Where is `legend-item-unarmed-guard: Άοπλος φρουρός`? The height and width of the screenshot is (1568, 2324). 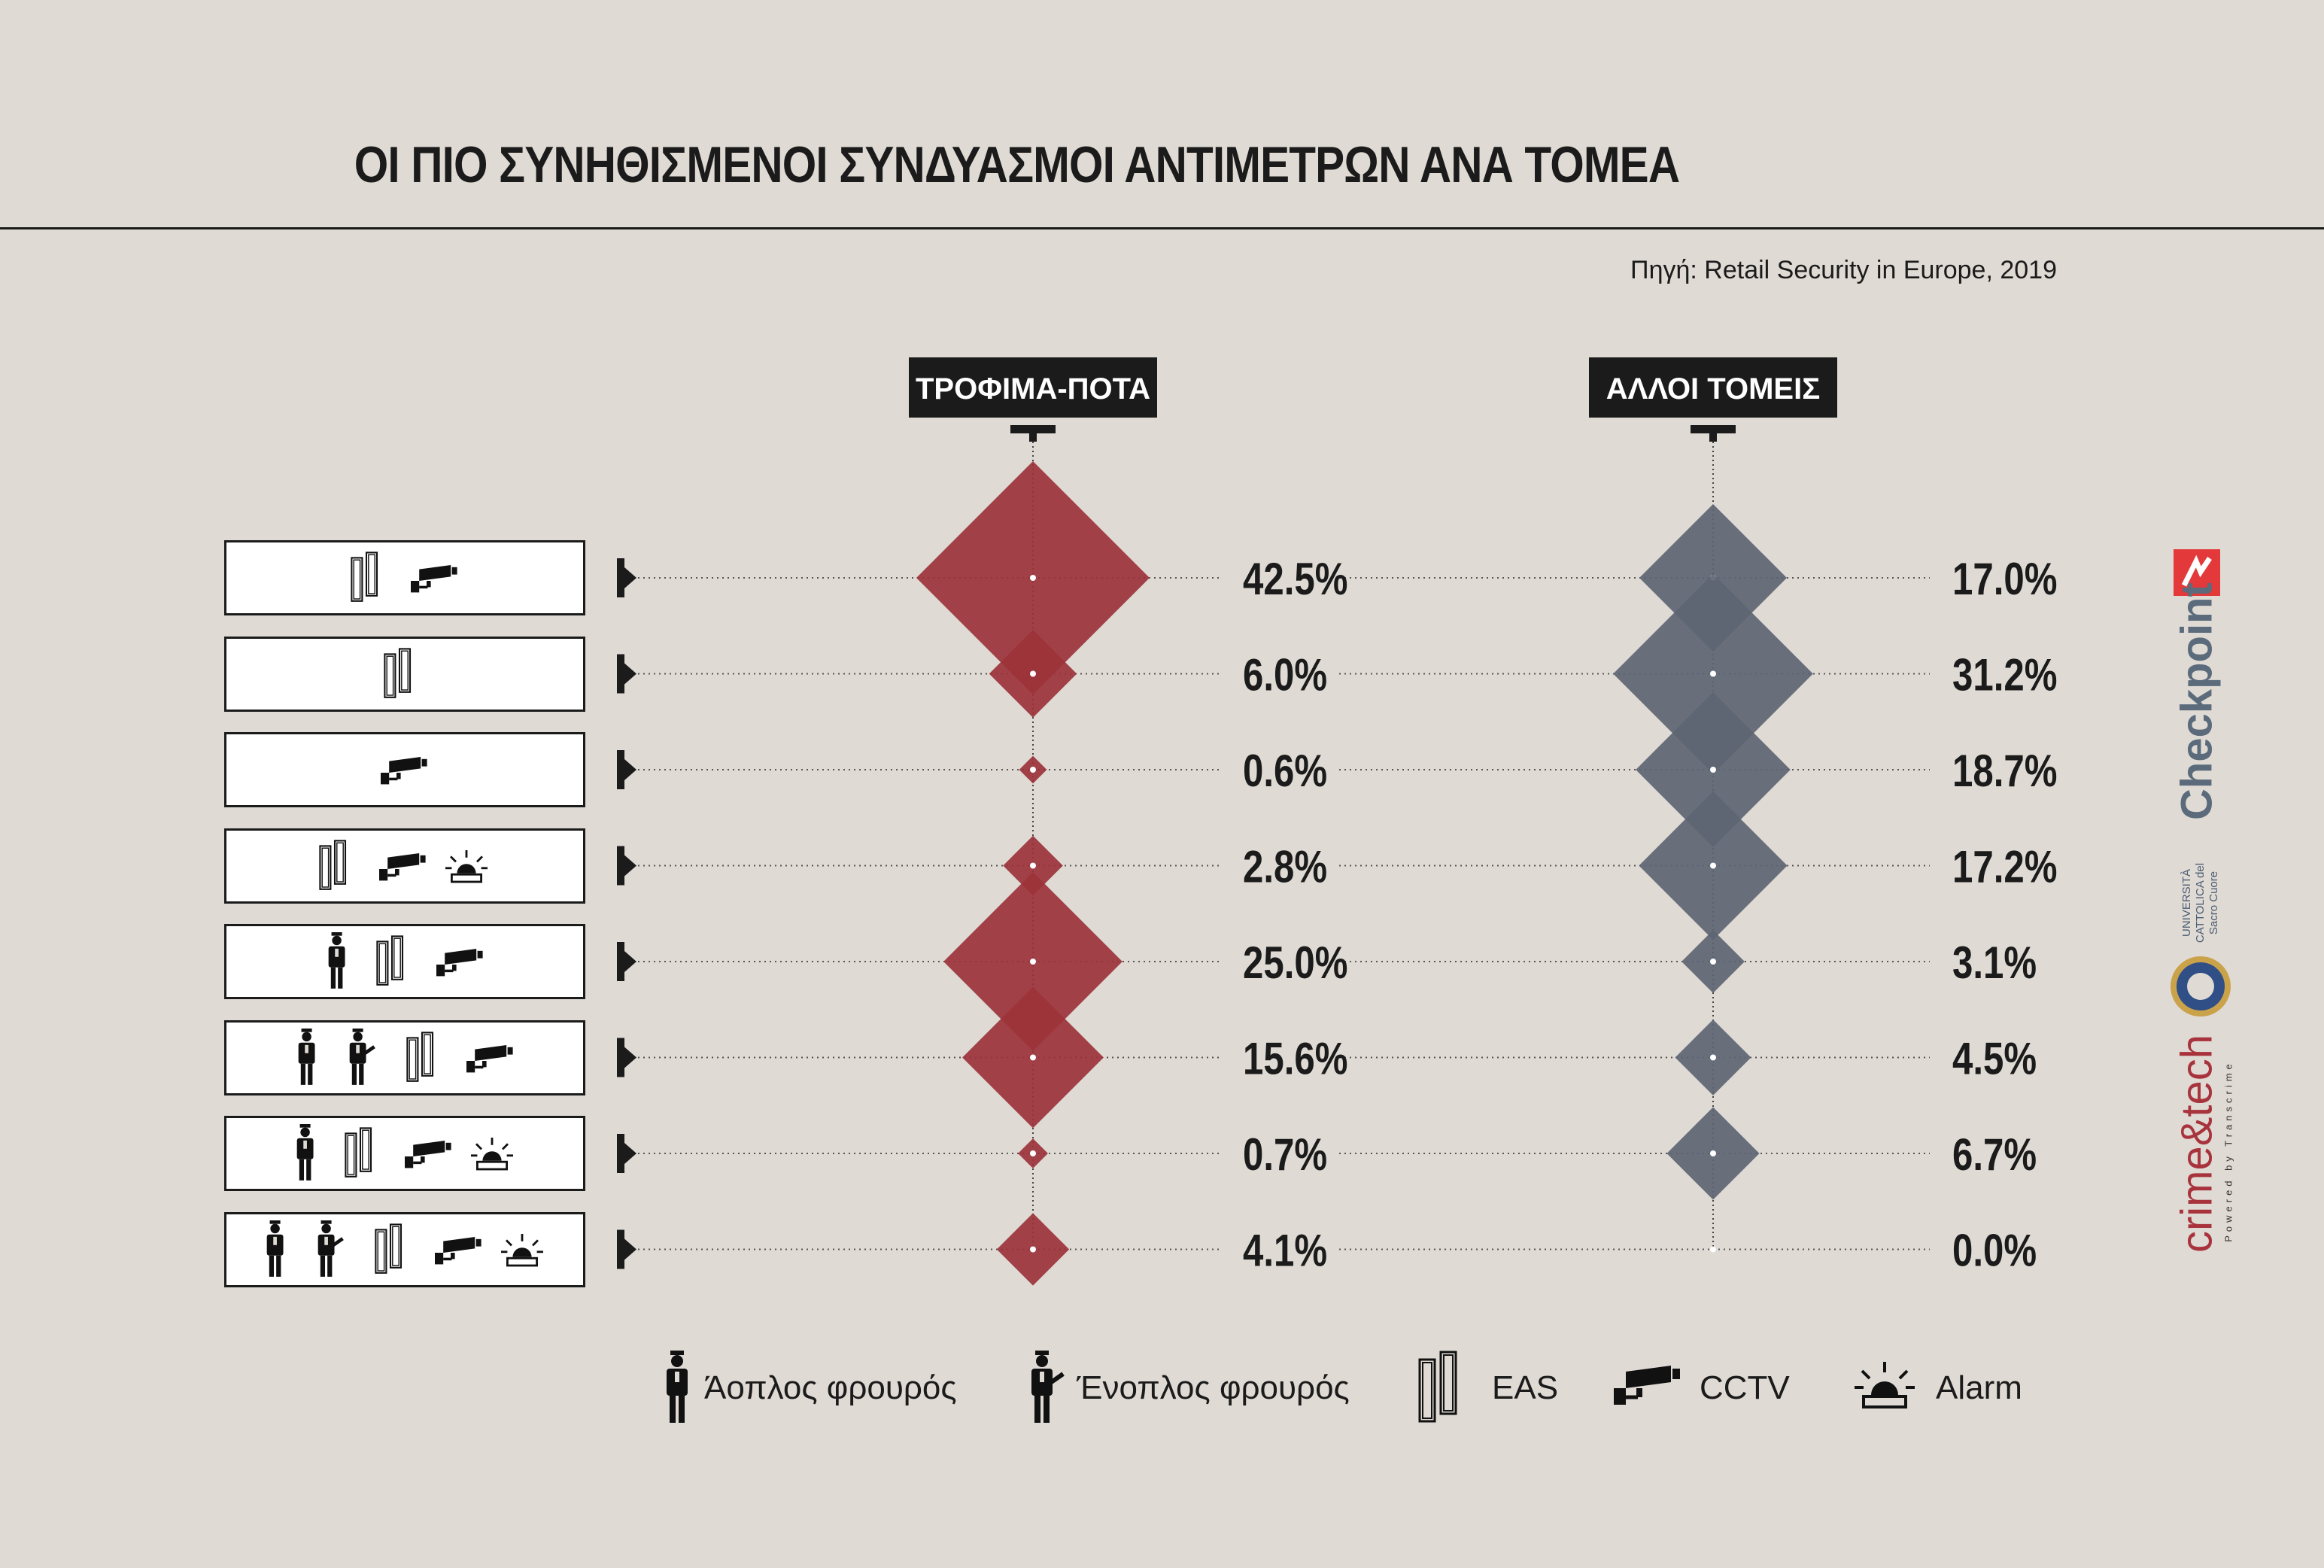 legend-item-unarmed-guard: Άοπλος φρουρός is located at coordinates (809, 1388).